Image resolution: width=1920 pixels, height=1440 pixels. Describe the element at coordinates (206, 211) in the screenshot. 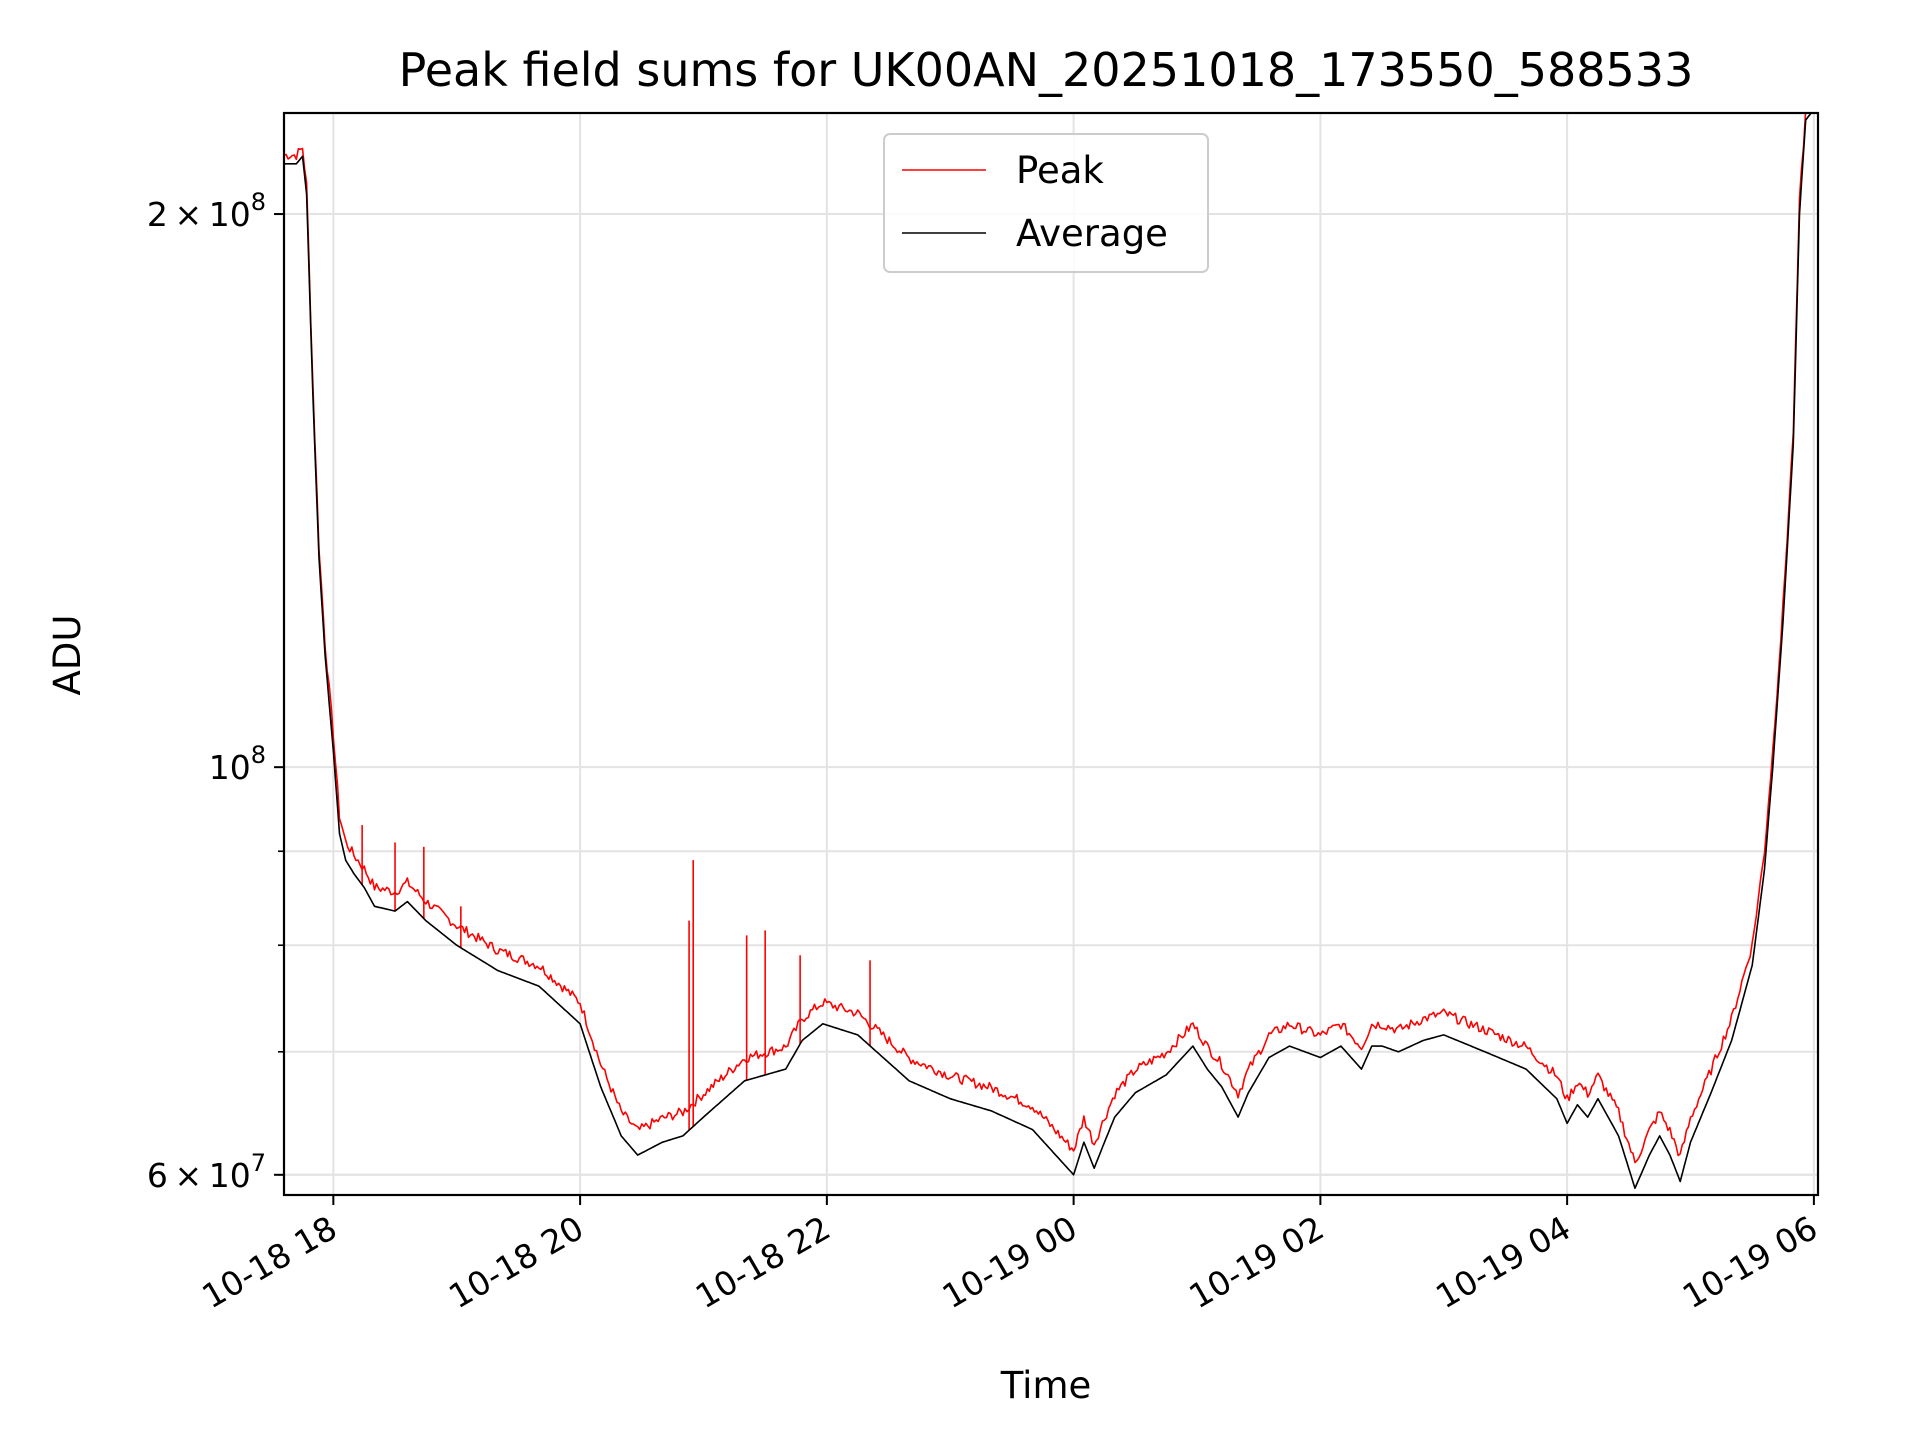

I see `y-tick-label: 2 × 10⁸` at that location.